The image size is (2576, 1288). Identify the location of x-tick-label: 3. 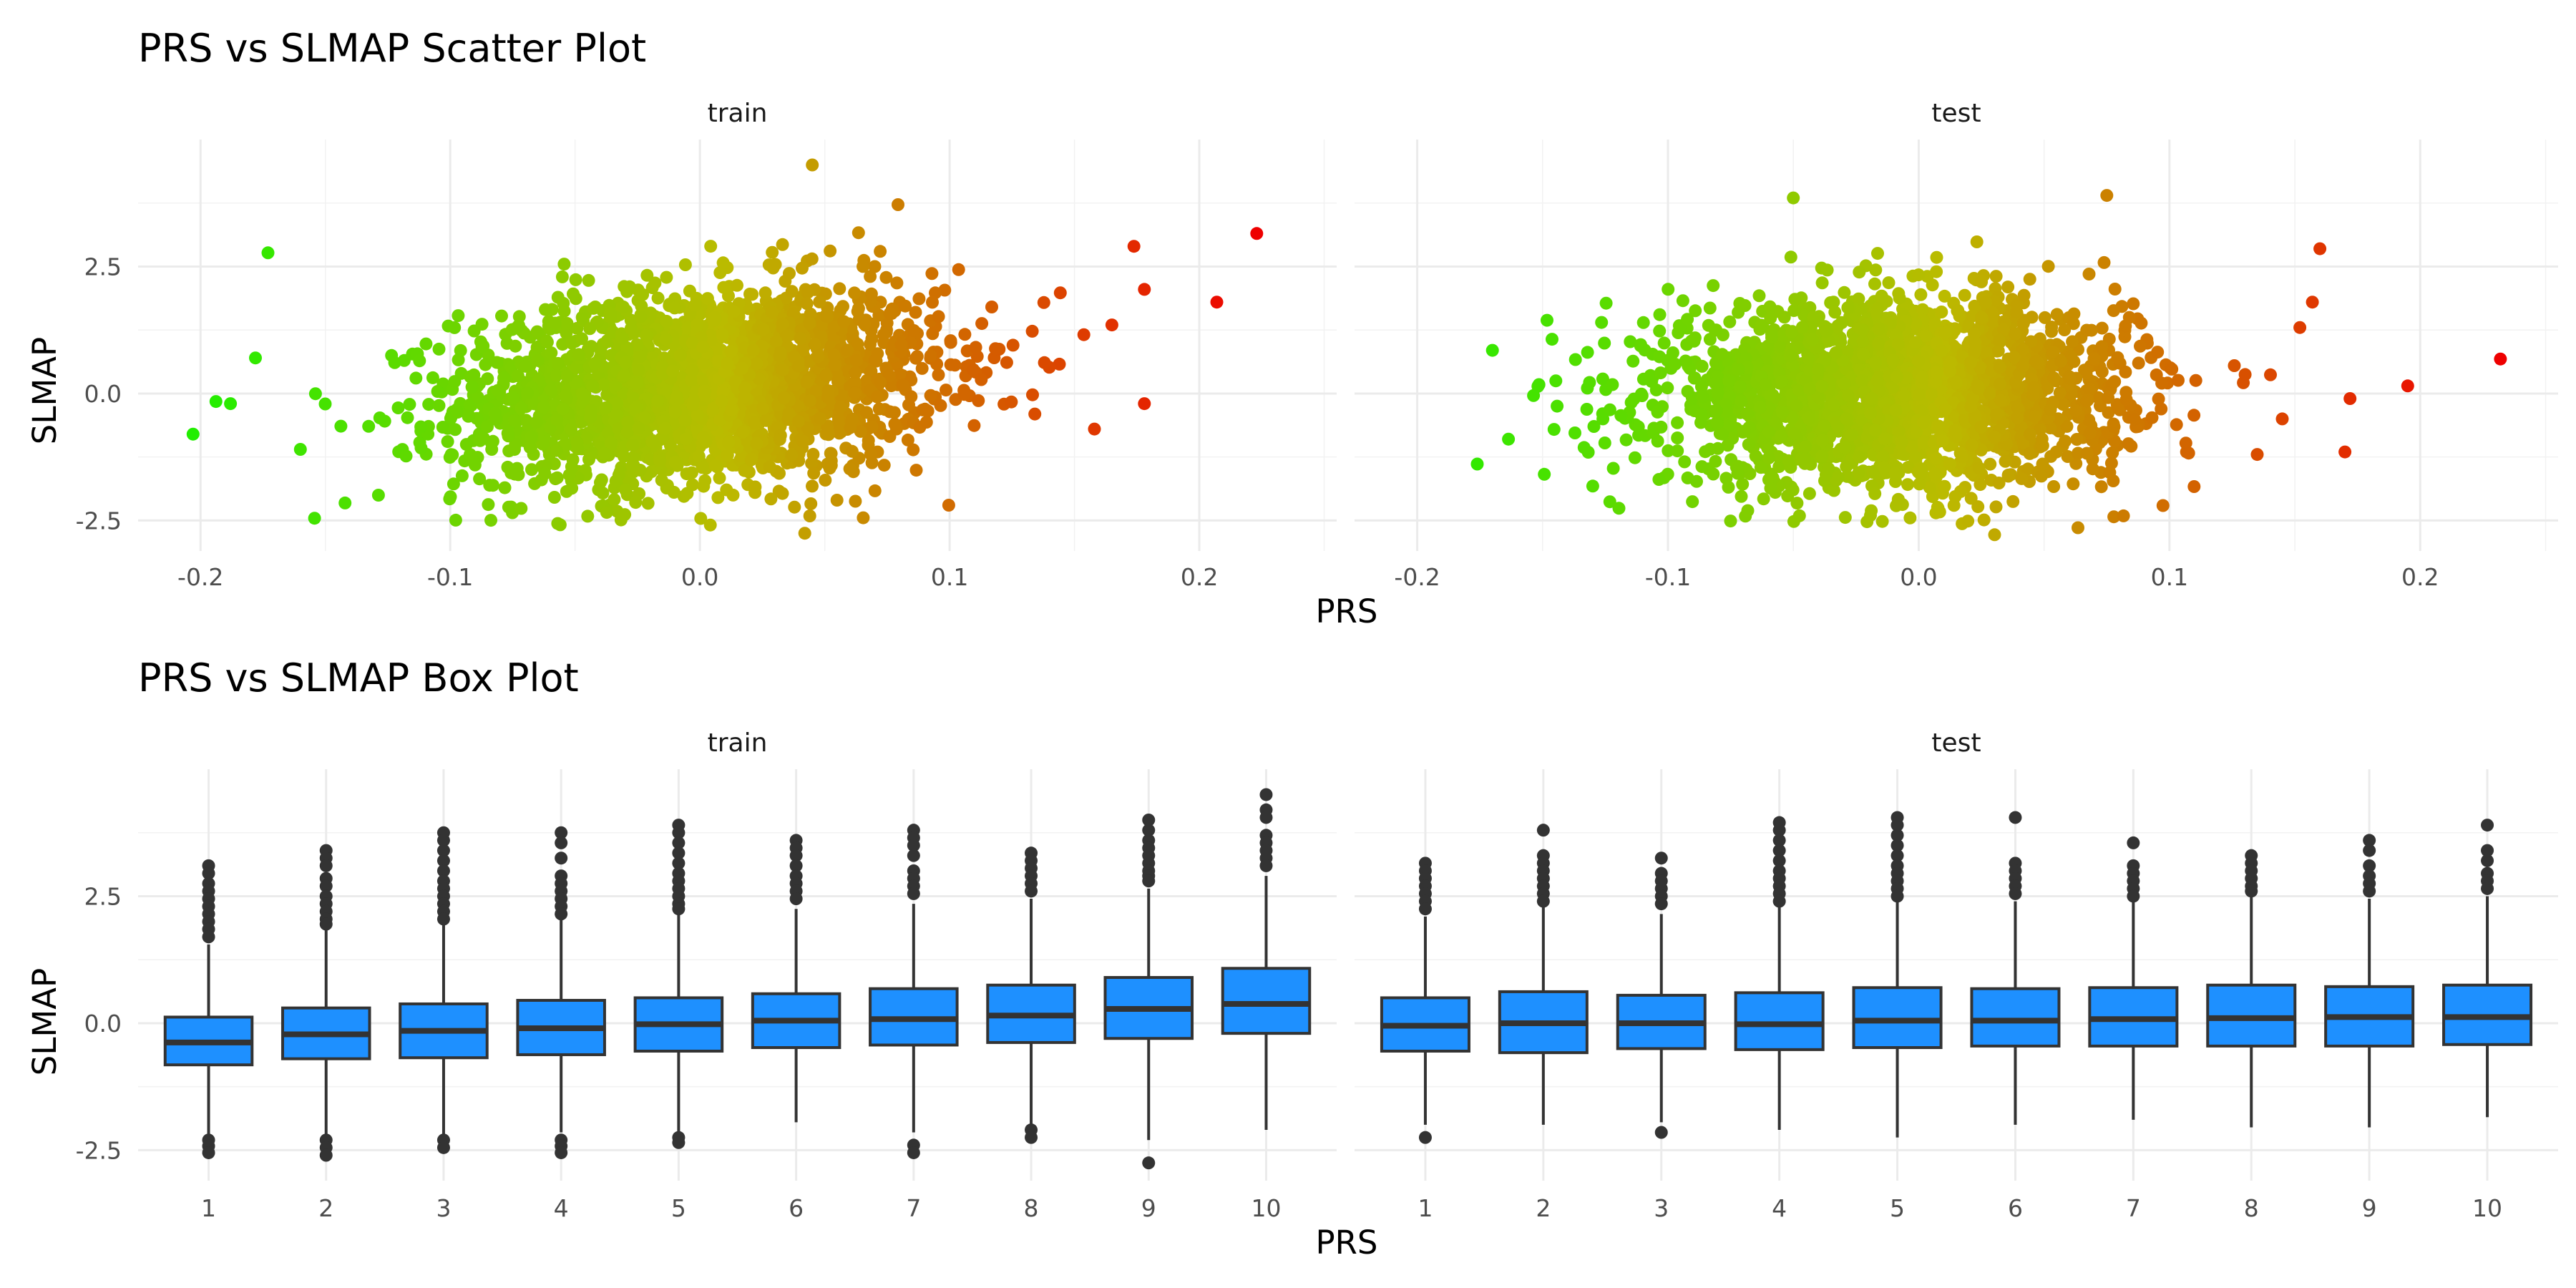
(443, 1208).